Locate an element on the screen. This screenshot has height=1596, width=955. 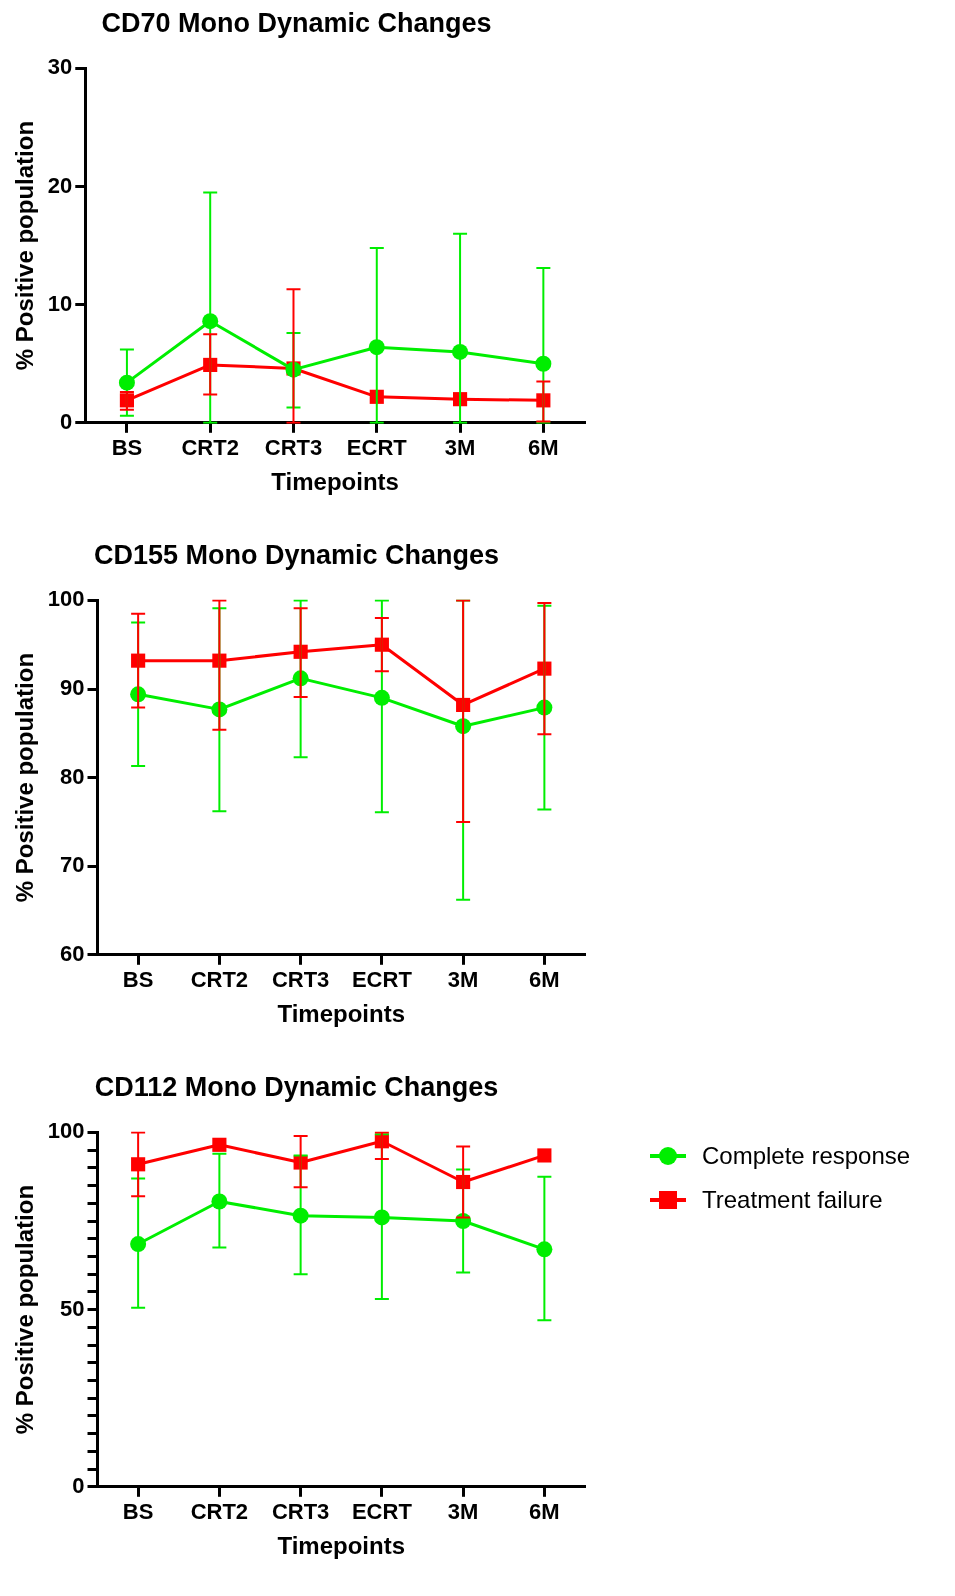
y-tick-label: 80 is located at coordinates (72, 776).